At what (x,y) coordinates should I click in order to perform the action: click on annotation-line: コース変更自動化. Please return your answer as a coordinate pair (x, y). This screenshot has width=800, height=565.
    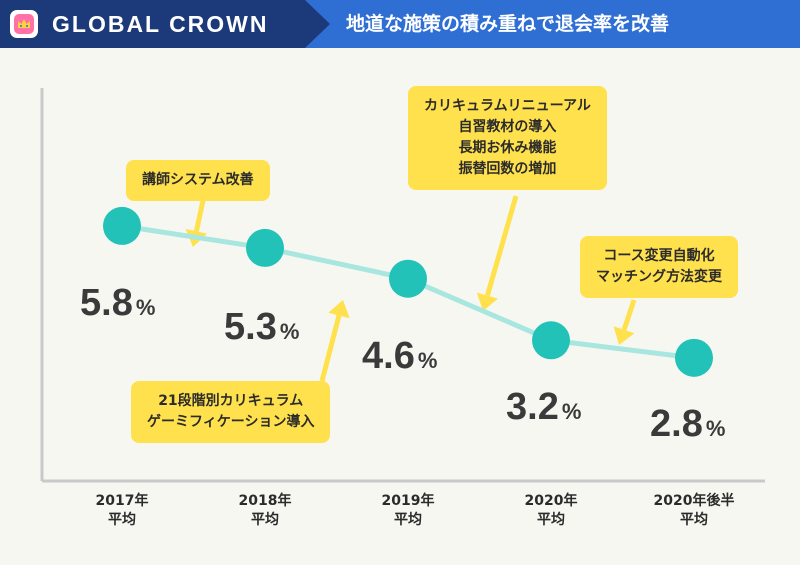
    Looking at the image, I should click on (659, 256).